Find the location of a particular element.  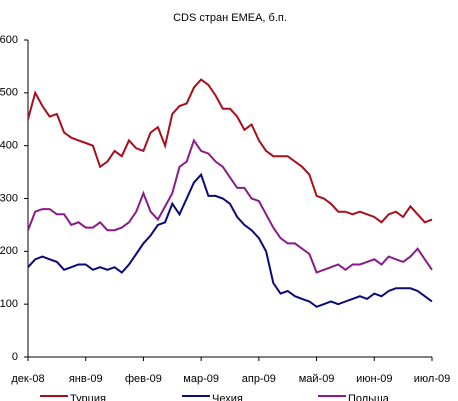

y-tick-label: 100 is located at coordinates (9, 304).